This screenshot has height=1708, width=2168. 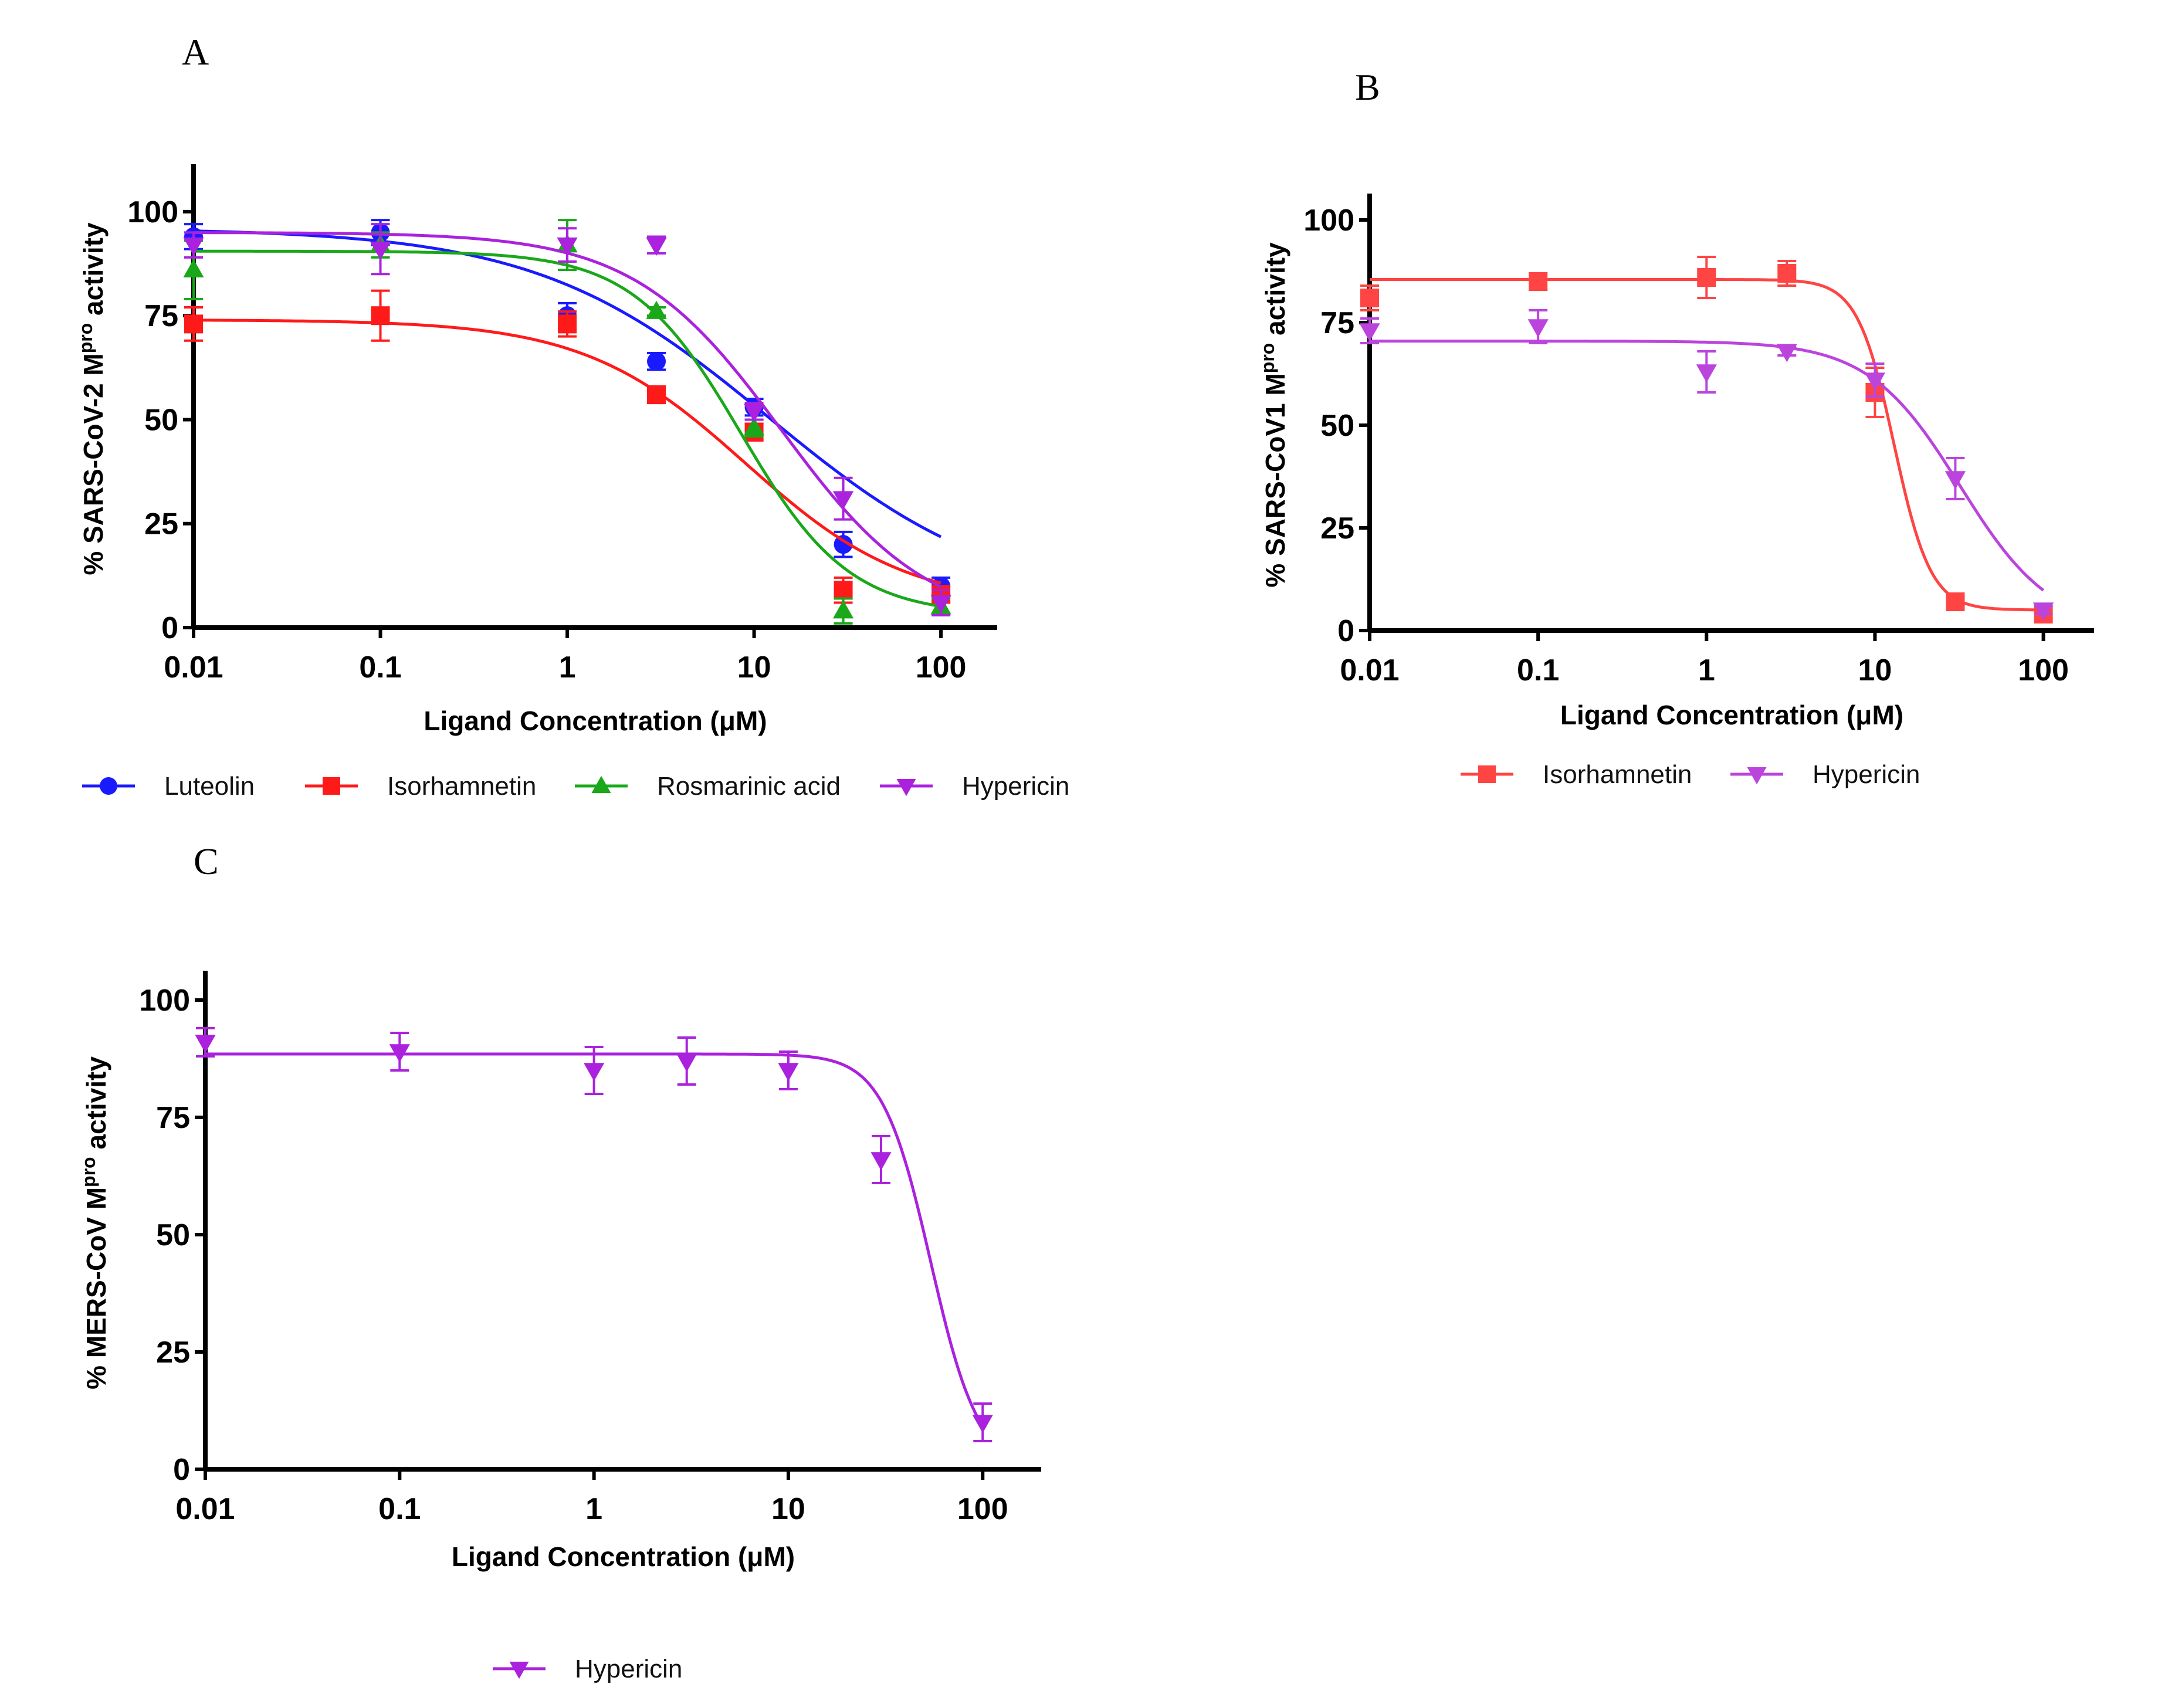 I want to click on y-axis-title: % SARS-CoV-2 Mpro activity, so click(x=92, y=398).